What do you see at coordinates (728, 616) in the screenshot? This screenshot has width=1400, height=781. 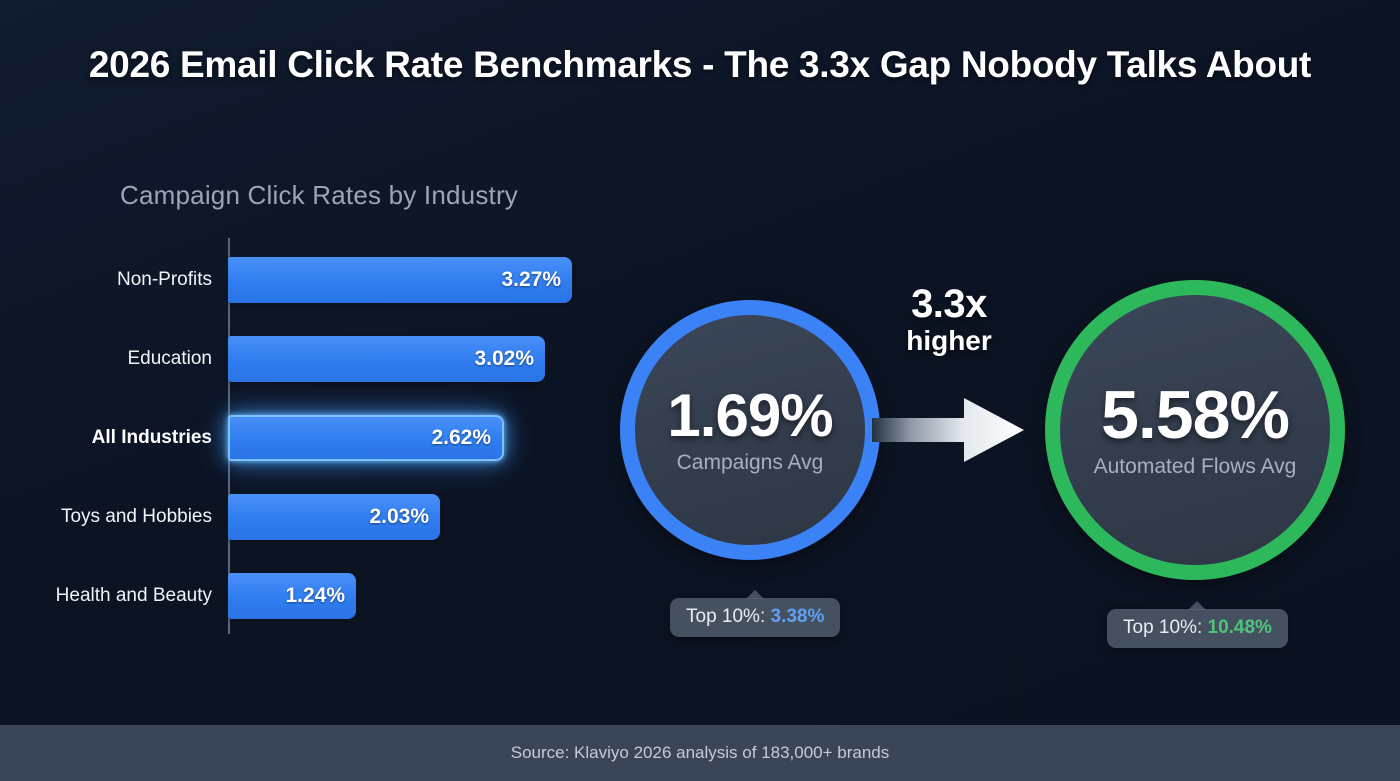 I see `campaigns-top10-label: Top 10%:` at bounding box center [728, 616].